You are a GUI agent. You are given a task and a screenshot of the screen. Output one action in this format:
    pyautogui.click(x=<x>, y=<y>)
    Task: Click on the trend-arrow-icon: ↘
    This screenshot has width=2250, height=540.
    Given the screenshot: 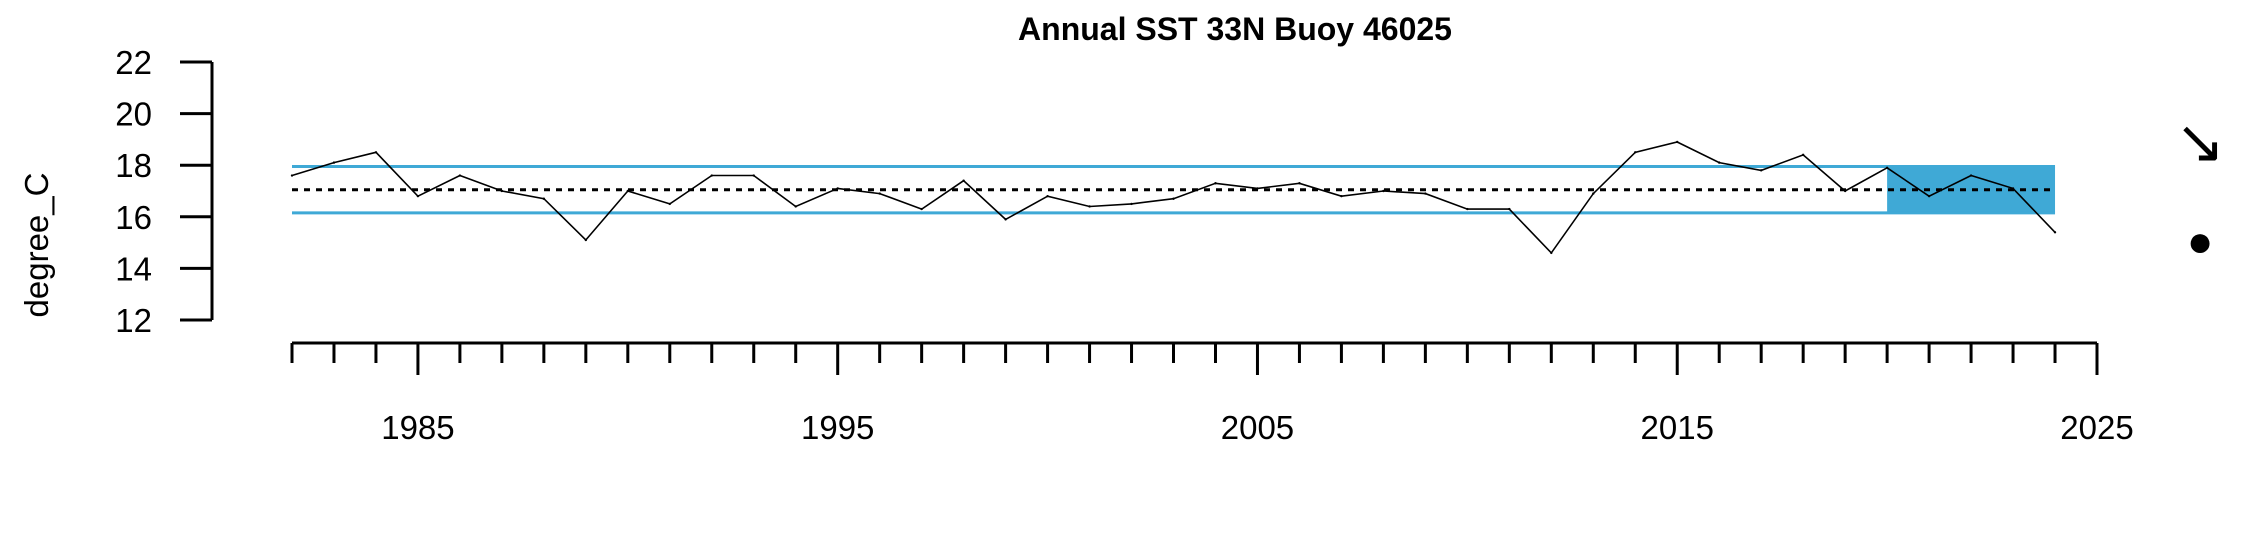 What is the action you would take?
    pyautogui.click(x=2200, y=141)
    